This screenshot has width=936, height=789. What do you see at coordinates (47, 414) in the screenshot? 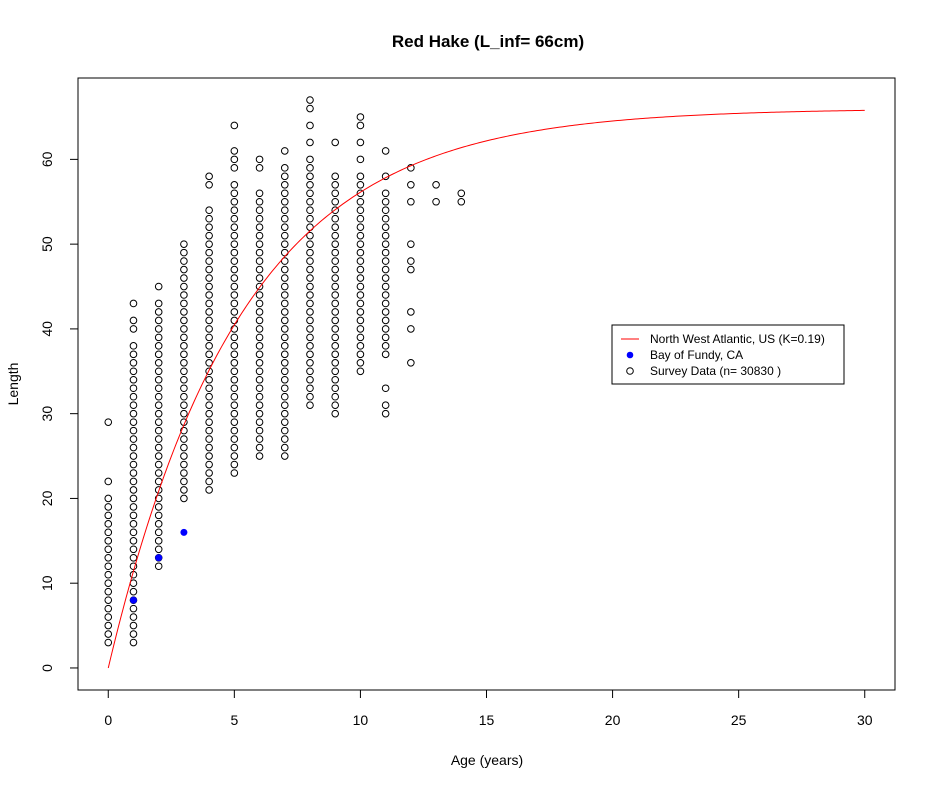
I see `y-tick-label: 30` at bounding box center [47, 414].